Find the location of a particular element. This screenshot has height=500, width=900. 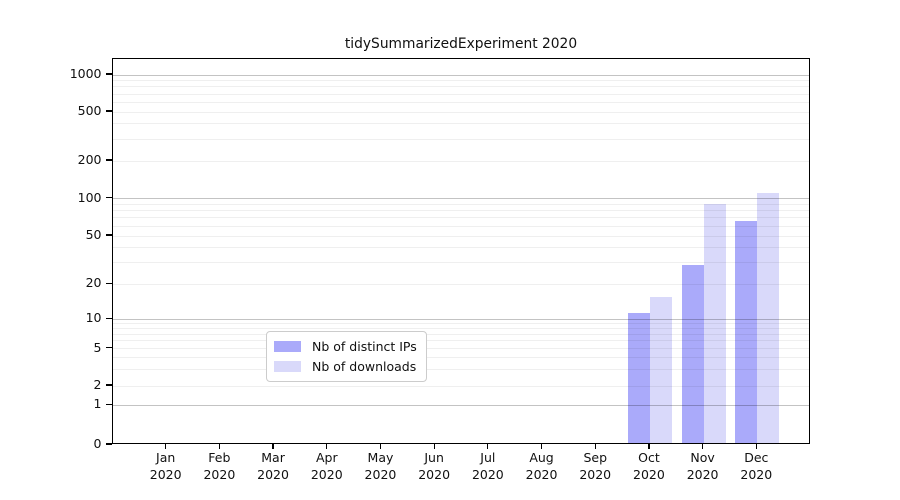

y-tick-label: 0 is located at coordinates (97, 443).